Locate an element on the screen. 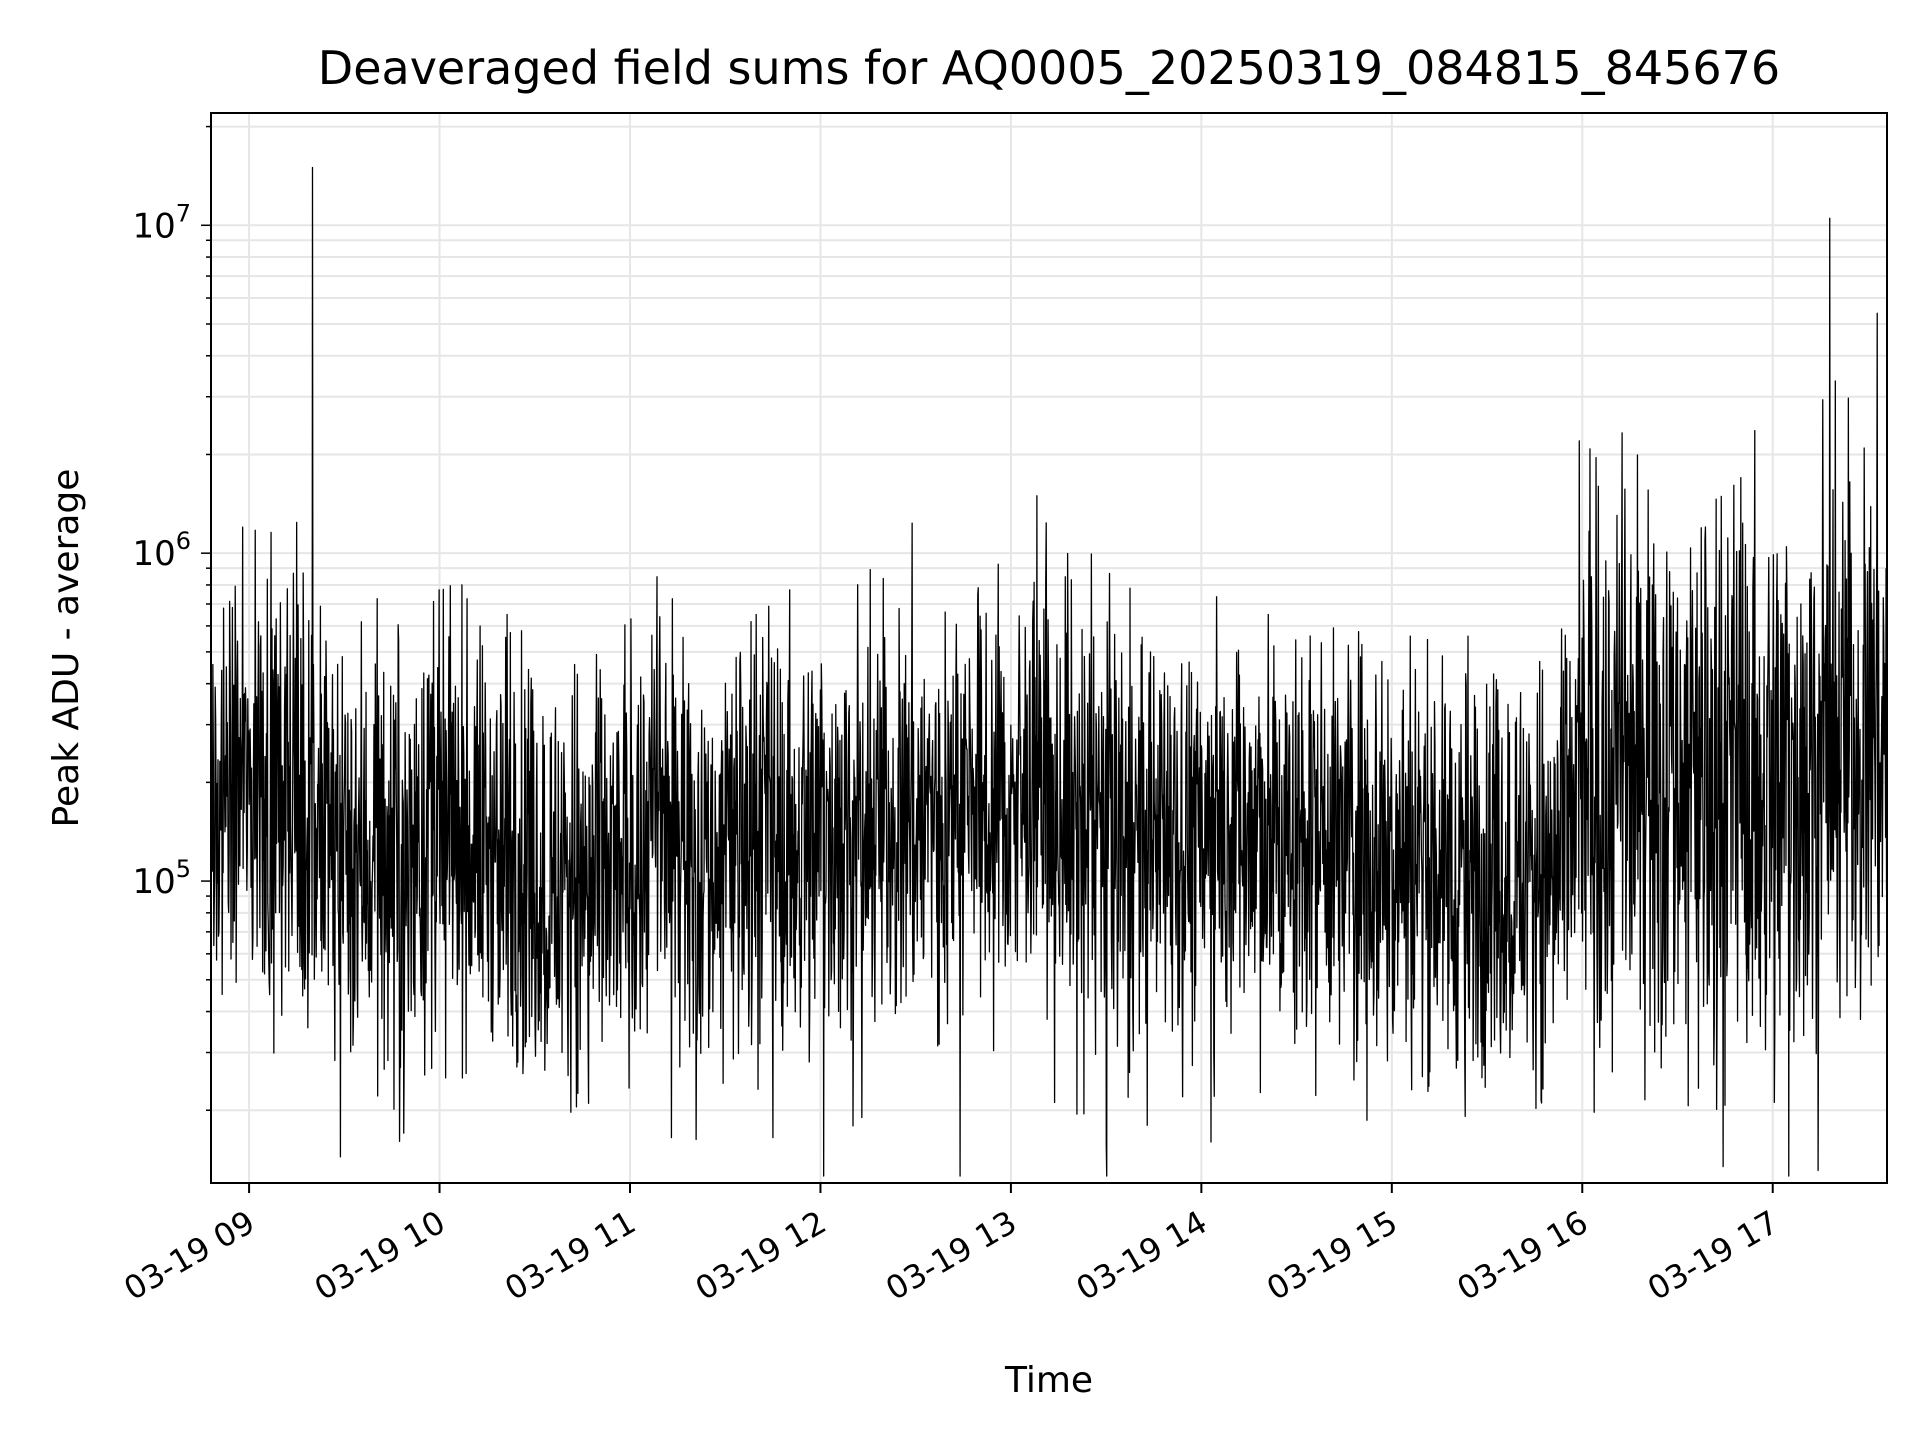  y-axis-label: Peak ADU - average is located at coordinates (66, 648).